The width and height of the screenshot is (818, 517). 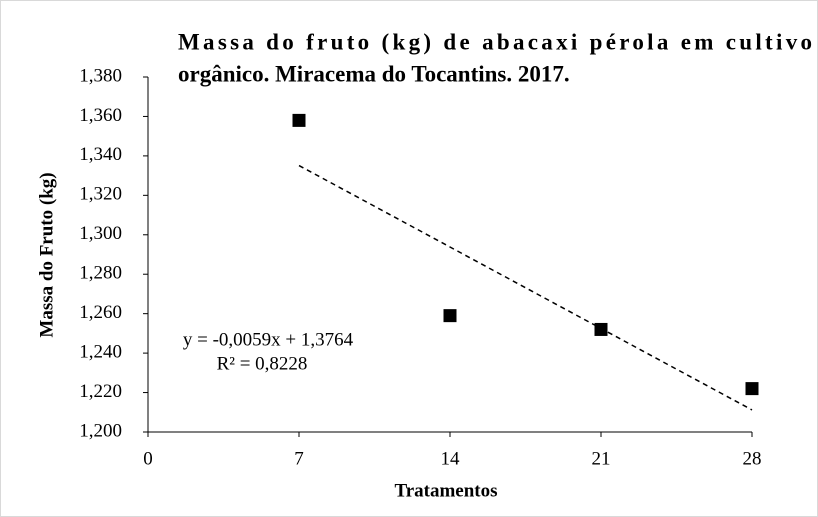 What do you see at coordinates (100, 430) in the screenshot?
I see `y-tick-label: 1,200` at bounding box center [100, 430].